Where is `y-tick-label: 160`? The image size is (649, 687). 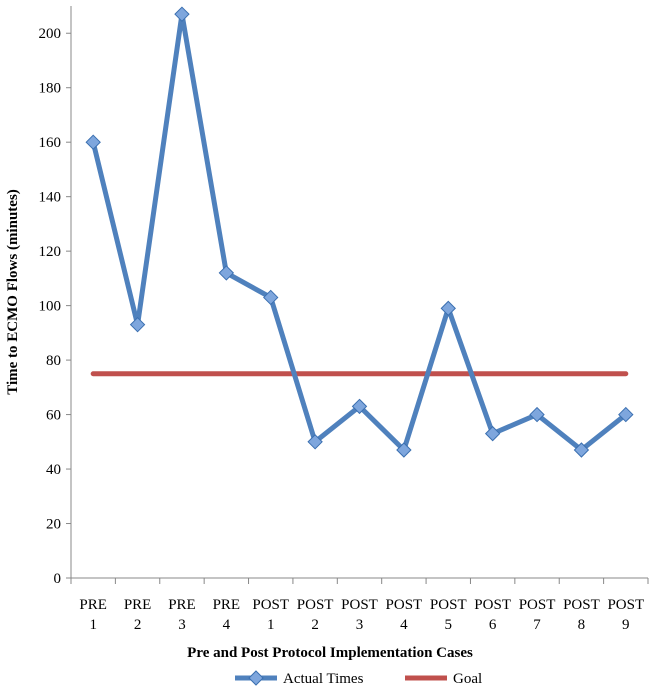
y-tick-label: 160 is located at coordinates (50, 143).